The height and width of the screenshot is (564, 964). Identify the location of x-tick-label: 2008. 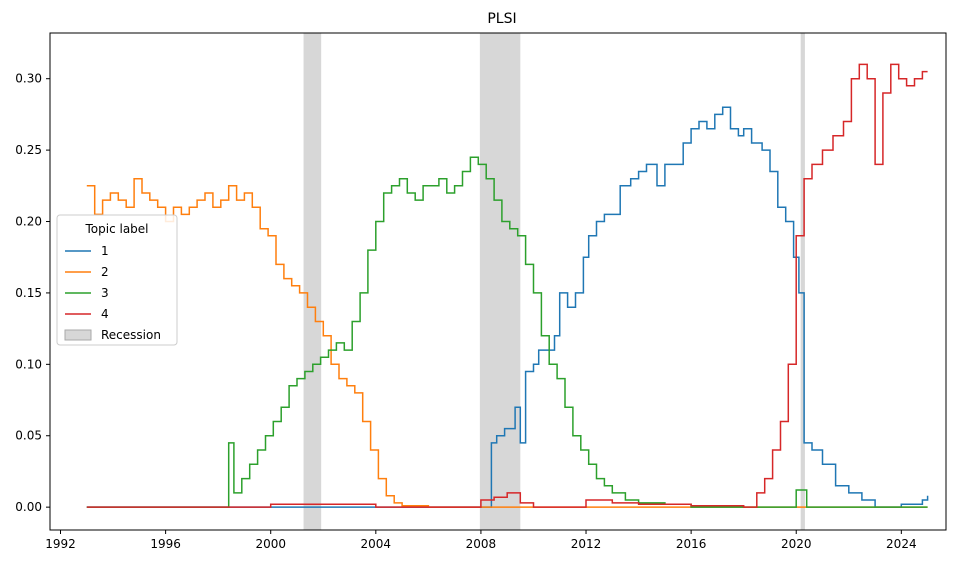
(481, 544).